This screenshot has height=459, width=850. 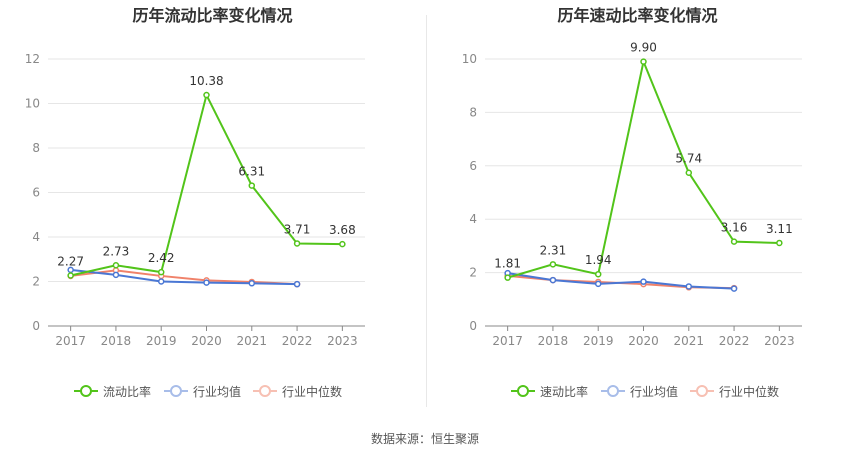 I want to click on data-label: 5.74, so click(x=688, y=159).